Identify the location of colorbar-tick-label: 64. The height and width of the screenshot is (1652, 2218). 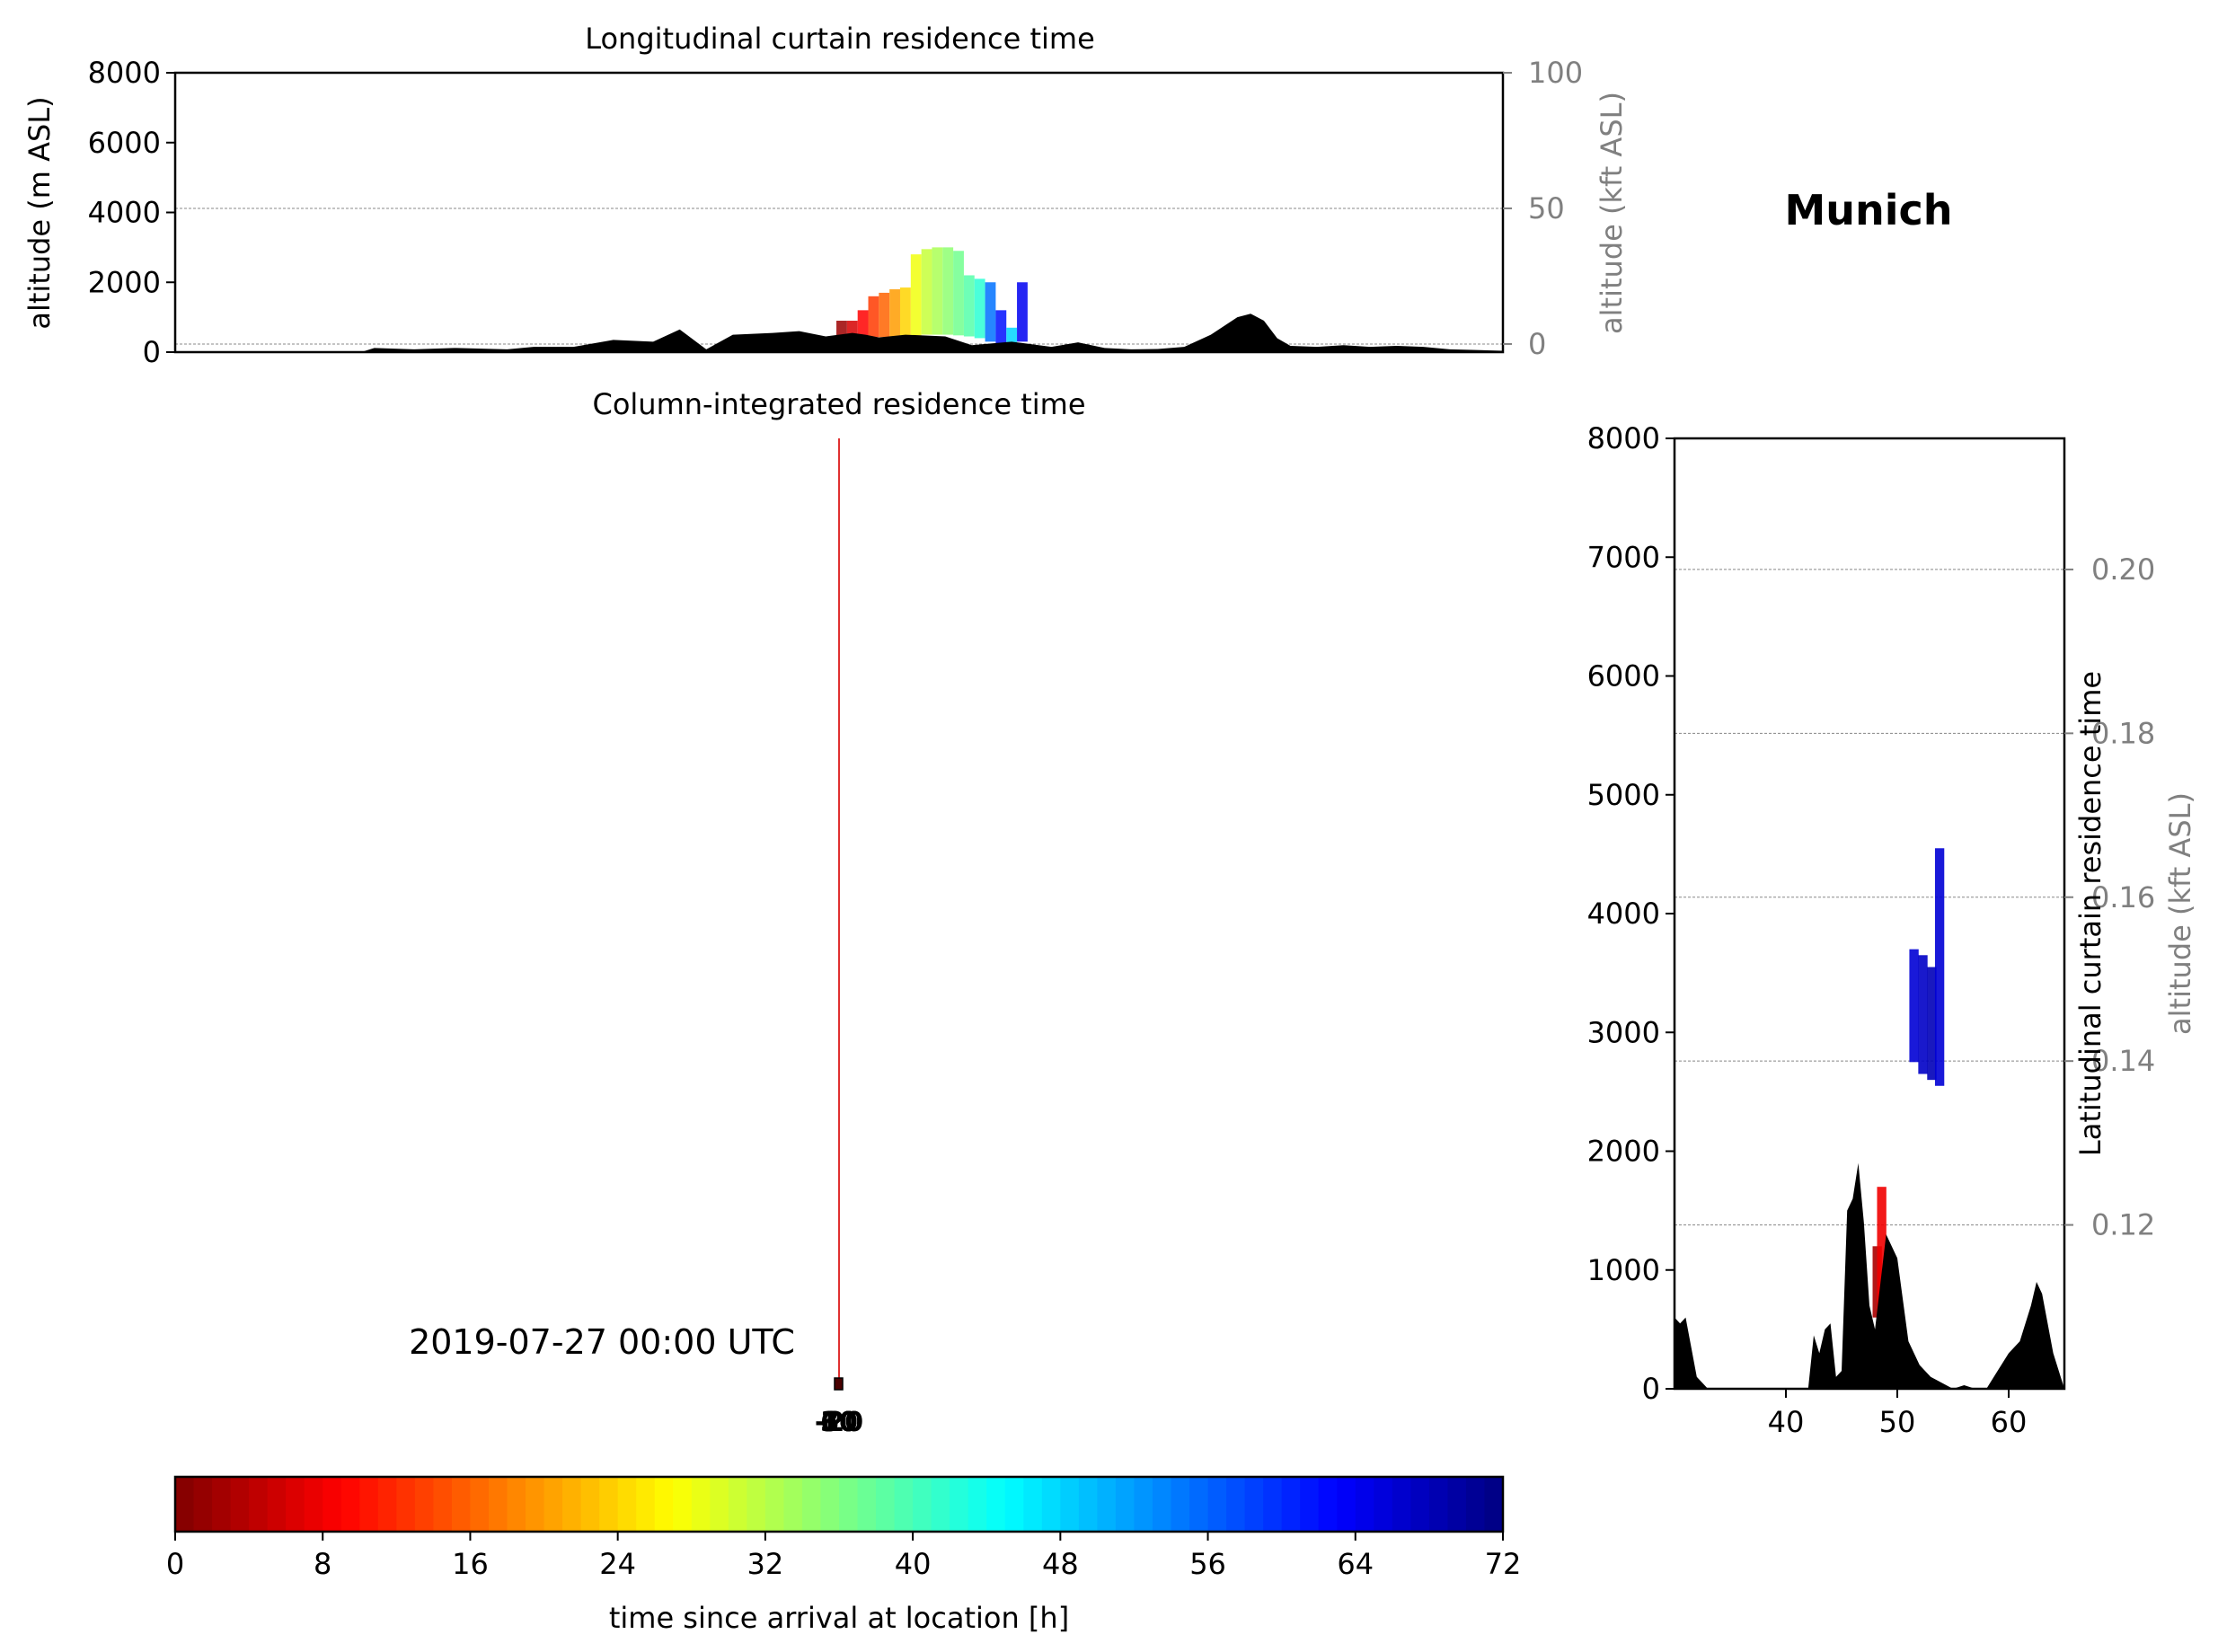
(1355, 1564).